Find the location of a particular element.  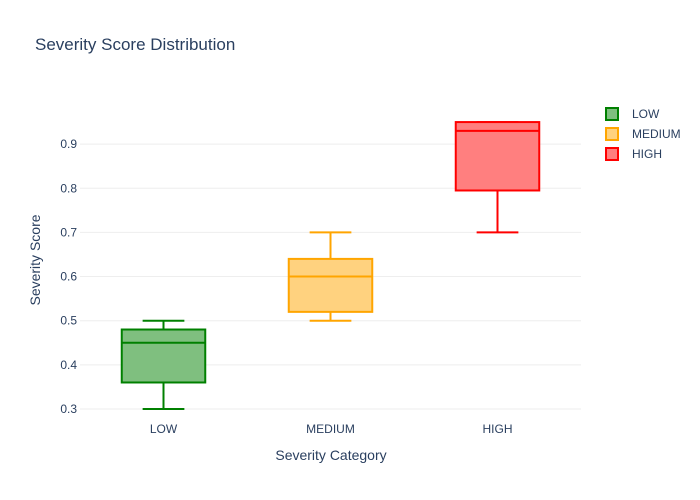

legend-label: MEDIUM is located at coordinates (656, 134).